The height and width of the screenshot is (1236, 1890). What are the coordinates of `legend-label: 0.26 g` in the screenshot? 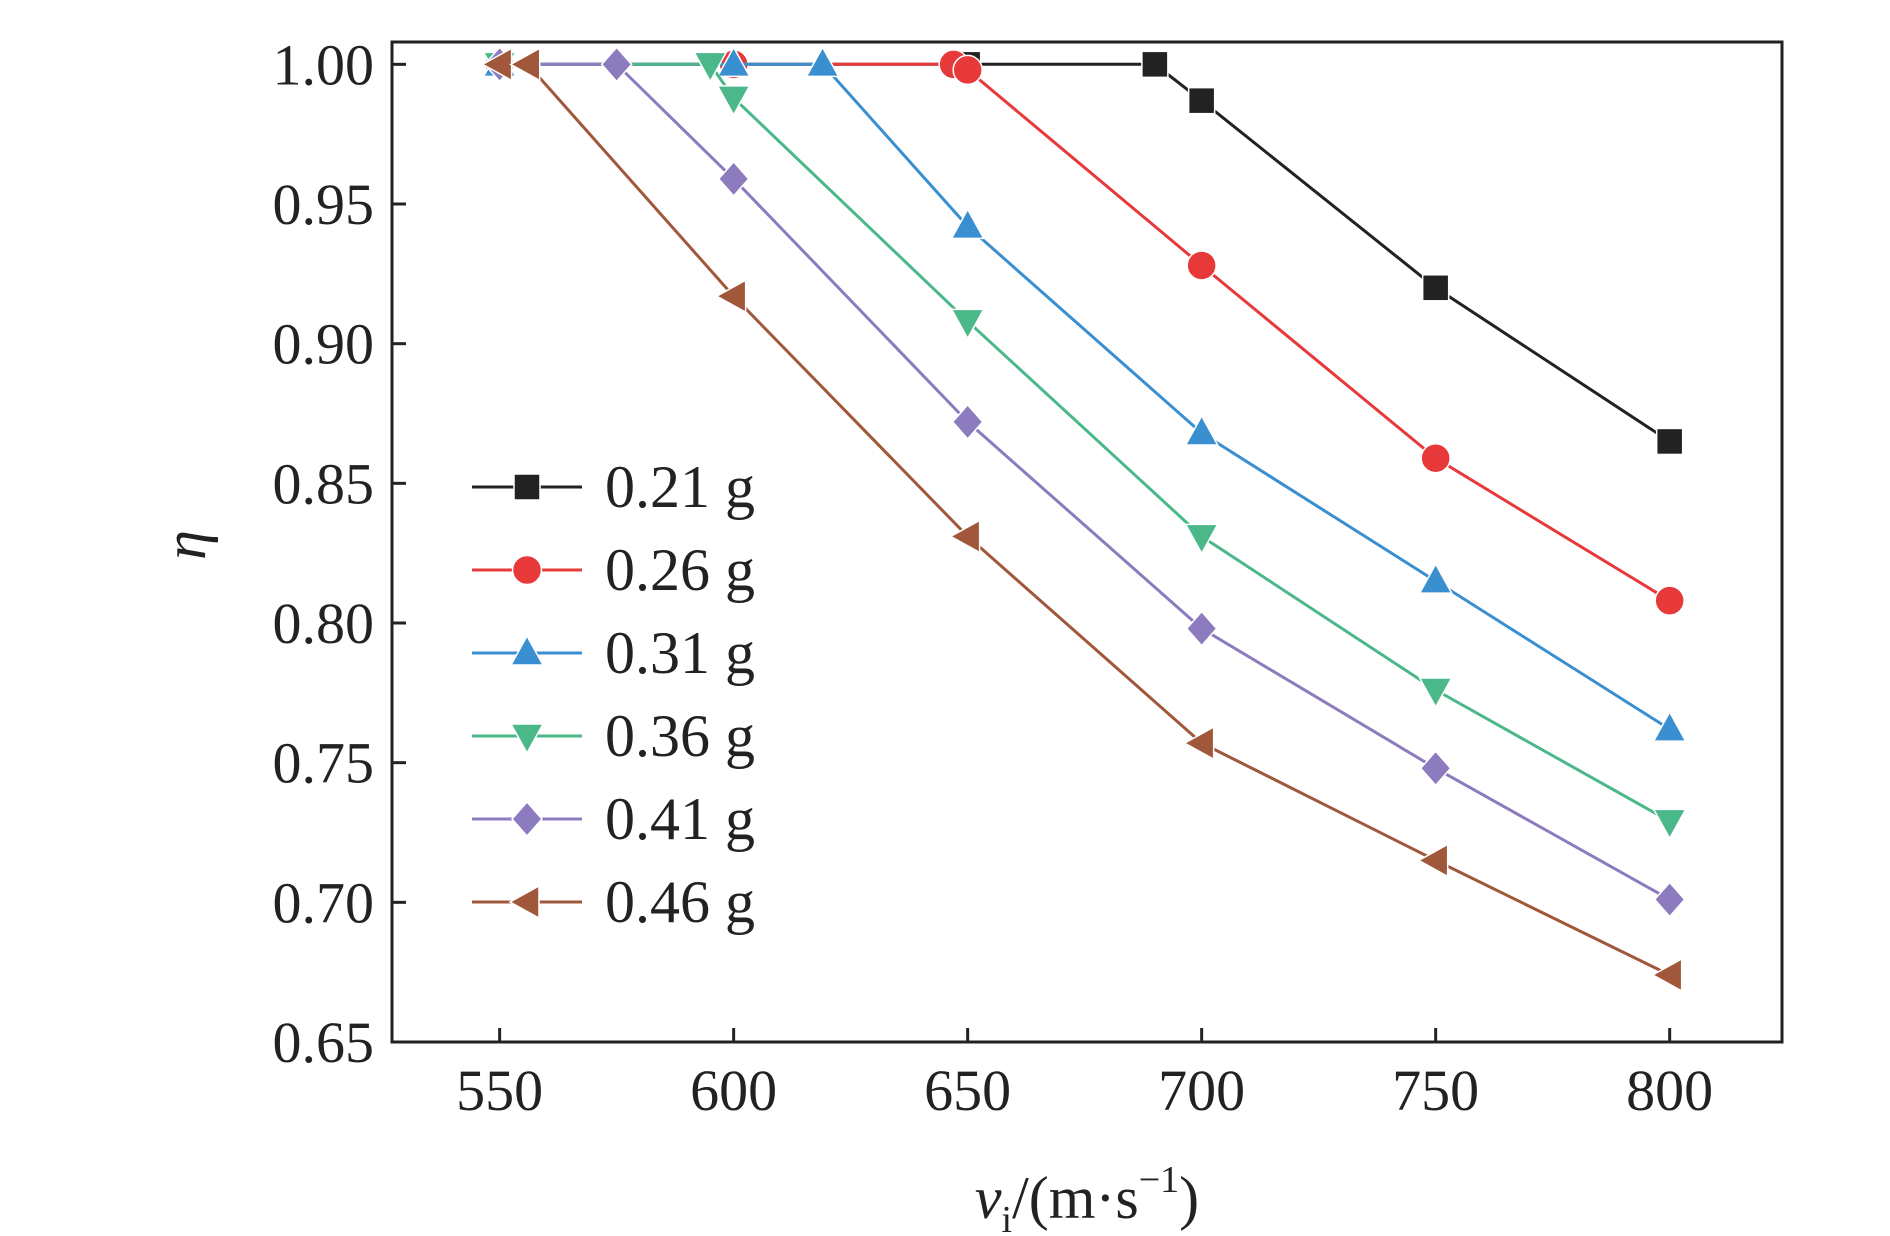 It's located at (680, 570).